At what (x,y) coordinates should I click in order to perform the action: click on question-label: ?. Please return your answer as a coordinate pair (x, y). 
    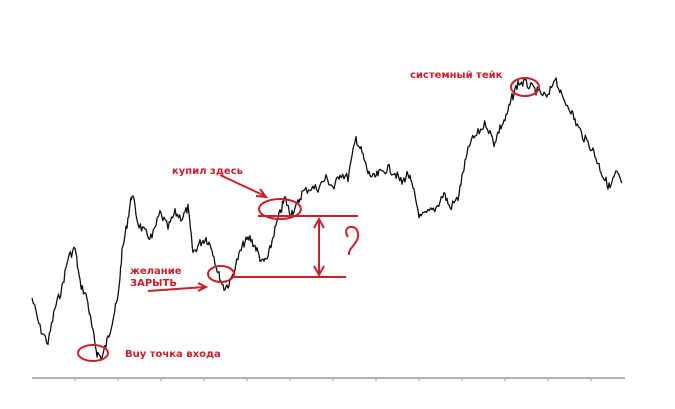
    Looking at the image, I should click on (347, 258).